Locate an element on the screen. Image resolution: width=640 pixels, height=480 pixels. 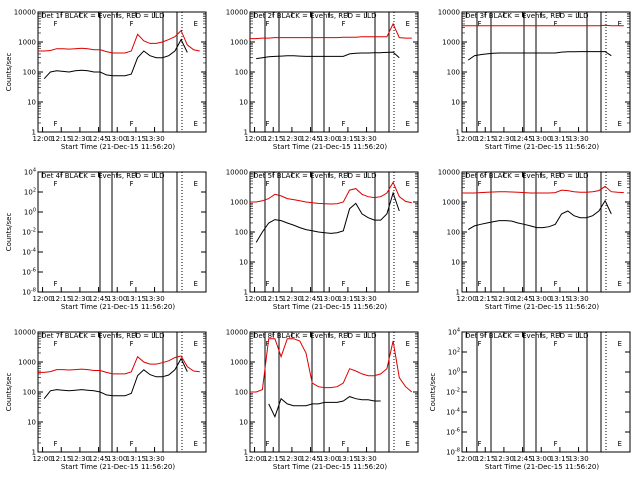
y-tick-label: 10⁴ is located at coordinates (454, 332).